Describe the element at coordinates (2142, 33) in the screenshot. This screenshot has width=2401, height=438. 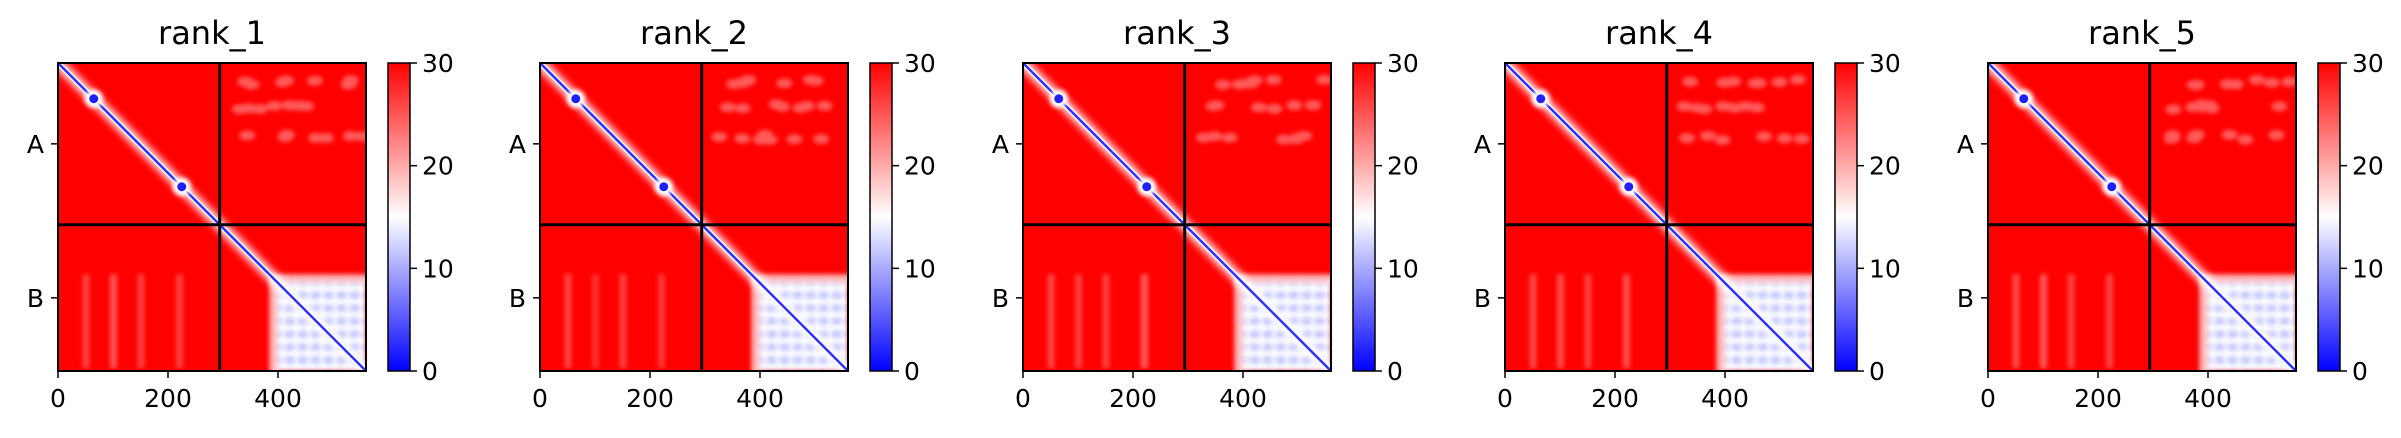
I see `panel-title: rank_5` at that location.